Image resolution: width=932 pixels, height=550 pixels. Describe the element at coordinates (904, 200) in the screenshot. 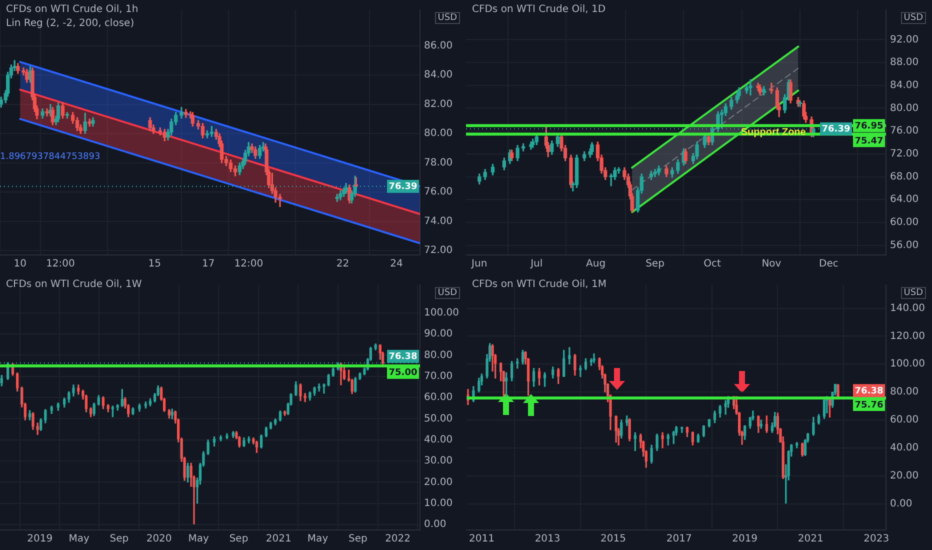

I see `y-tick-label: 64.00` at that location.